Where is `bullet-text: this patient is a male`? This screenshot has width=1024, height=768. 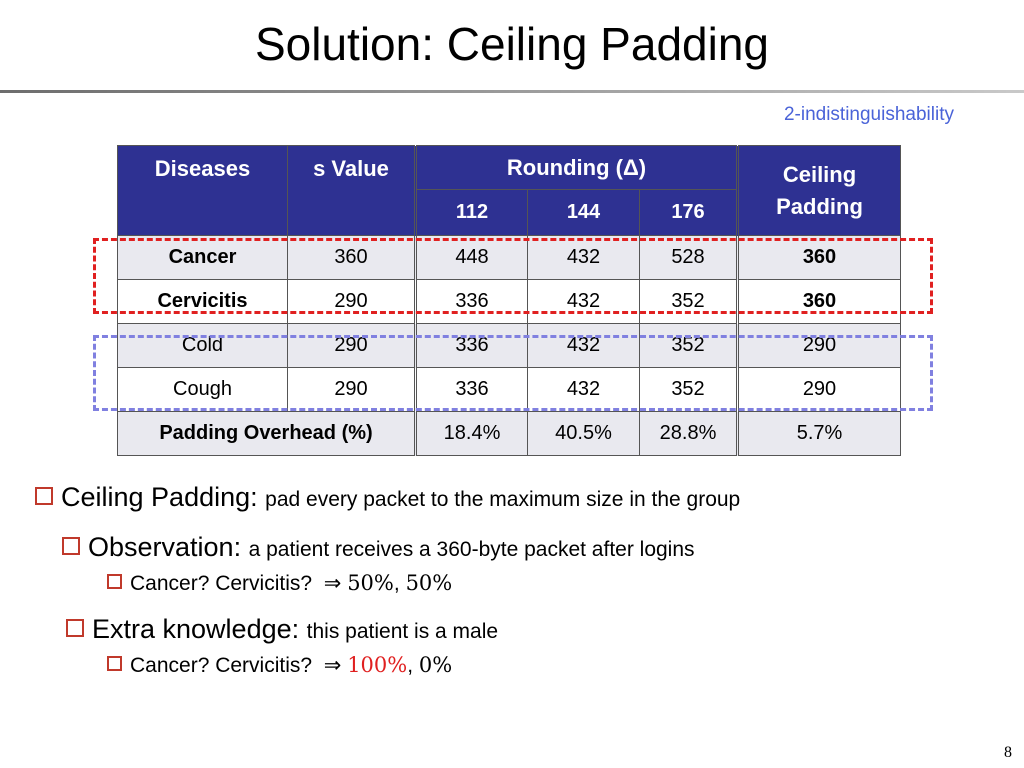
bullet-text: this patient is a male is located at coordinates (402, 631).